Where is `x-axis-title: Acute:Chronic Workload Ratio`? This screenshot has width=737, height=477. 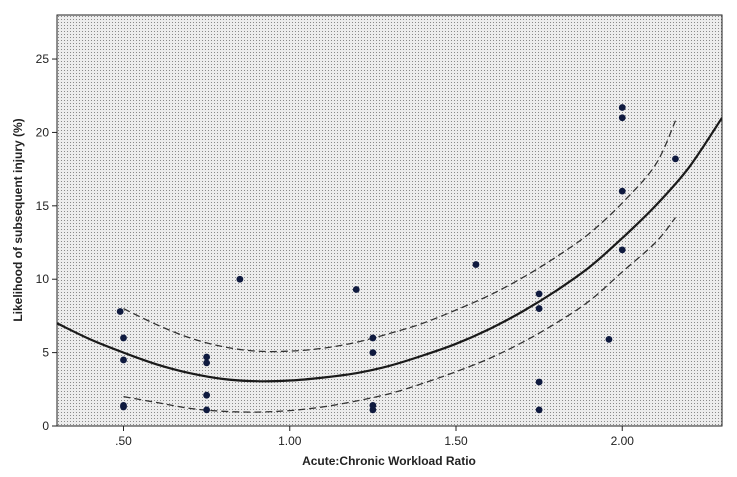 x-axis-title: Acute:Chronic Workload Ratio is located at coordinates (389, 461).